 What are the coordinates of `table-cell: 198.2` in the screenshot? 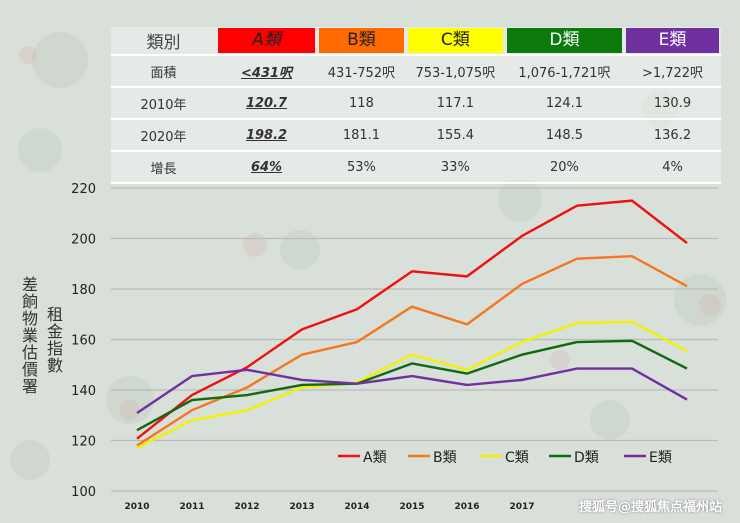 It's located at (267, 135).